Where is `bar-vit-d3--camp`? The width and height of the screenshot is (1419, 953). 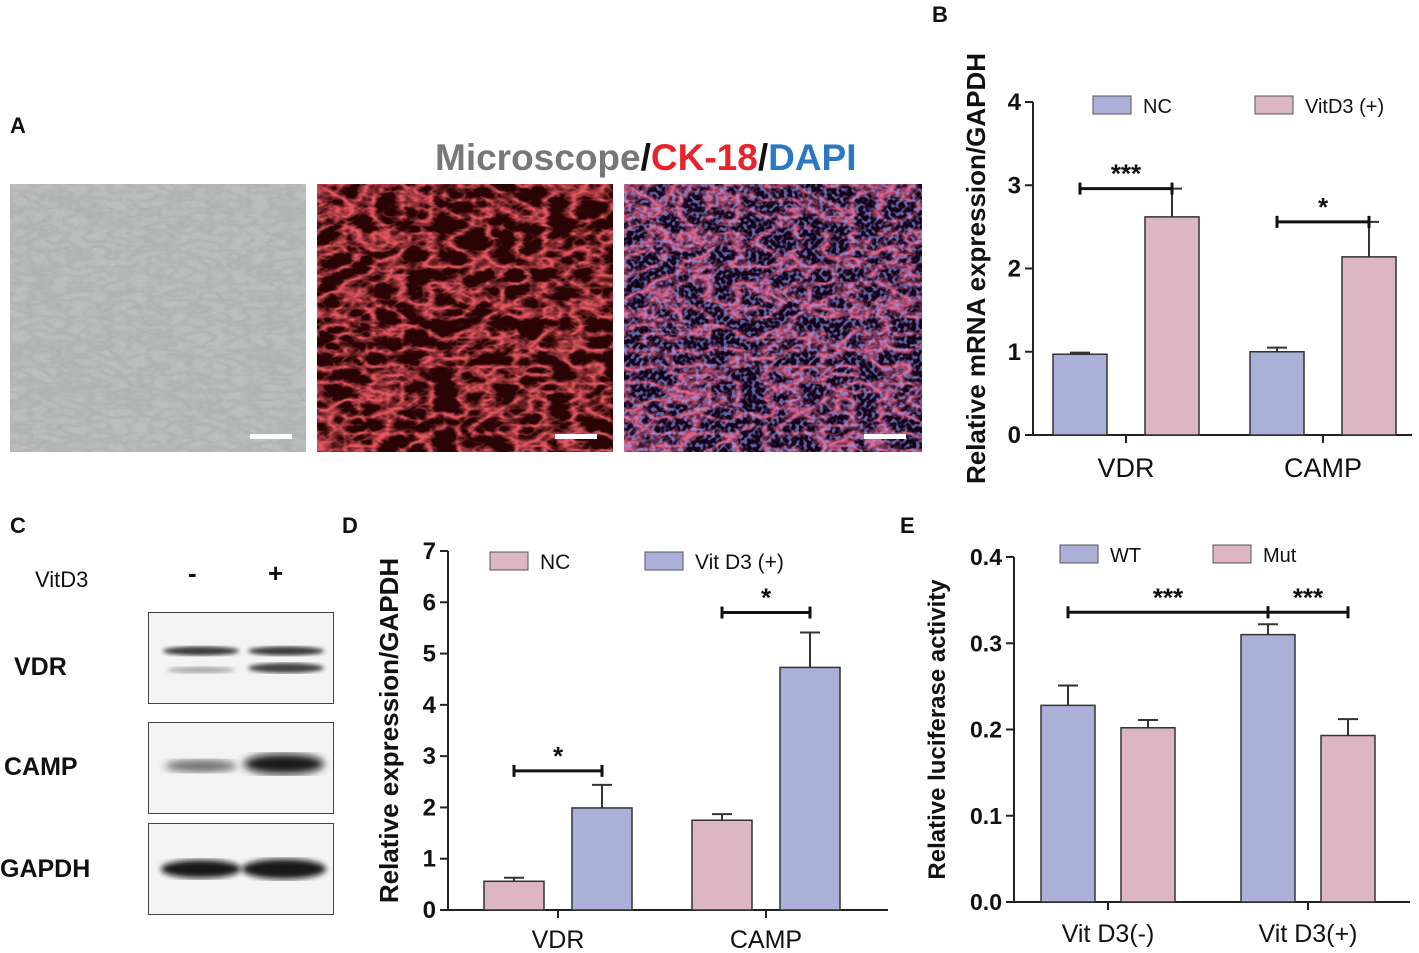
bar-vit-d3--camp is located at coordinates (810, 788).